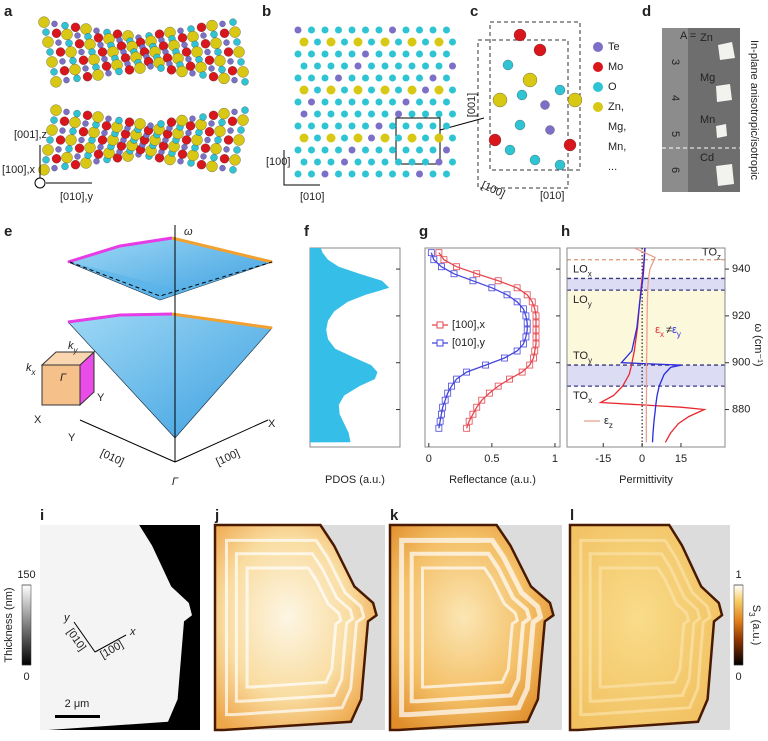 Image resolution: width=768 pixels, height=741 pixels. Describe the element at coordinates (19, 170) in the screenshot. I see `axis-label: [100],x` at that location.